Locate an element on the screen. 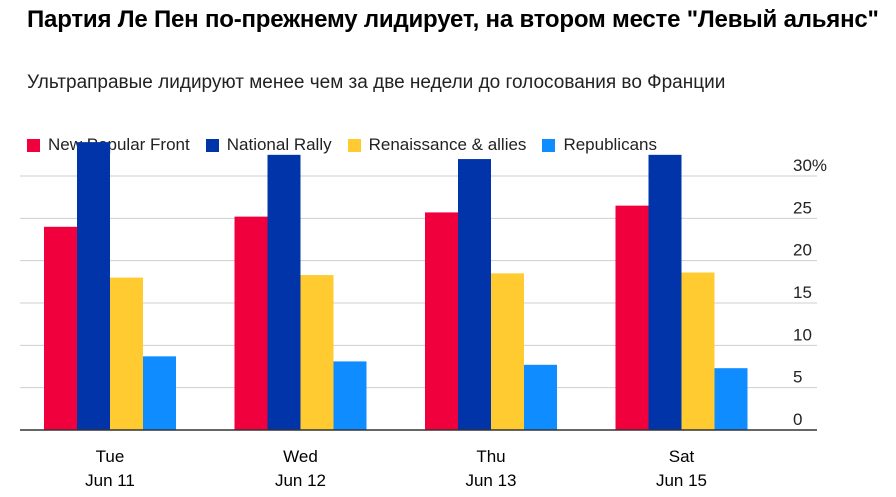 The height and width of the screenshot is (497, 896). x-tick-label: Tue is located at coordinates (110, 456).